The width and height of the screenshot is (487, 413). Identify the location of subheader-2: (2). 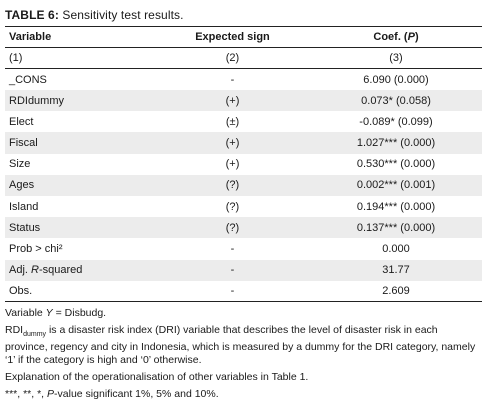
(232, 58).